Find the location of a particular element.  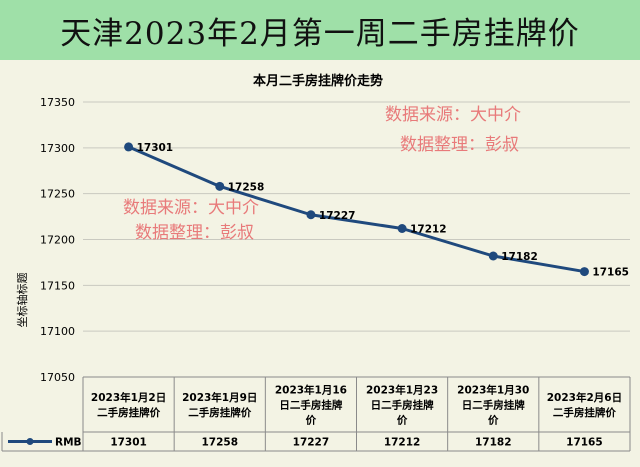

chart-title: 本月二手房挂牌价走势 is located at coordinates (318, 81).